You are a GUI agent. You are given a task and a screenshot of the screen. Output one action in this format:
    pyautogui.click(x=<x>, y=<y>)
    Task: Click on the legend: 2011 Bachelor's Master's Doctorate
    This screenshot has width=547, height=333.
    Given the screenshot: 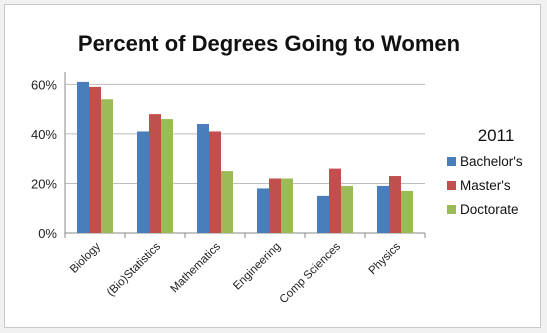 What is the action you would take?
    pyautogui.click(x=485, y=171)
    